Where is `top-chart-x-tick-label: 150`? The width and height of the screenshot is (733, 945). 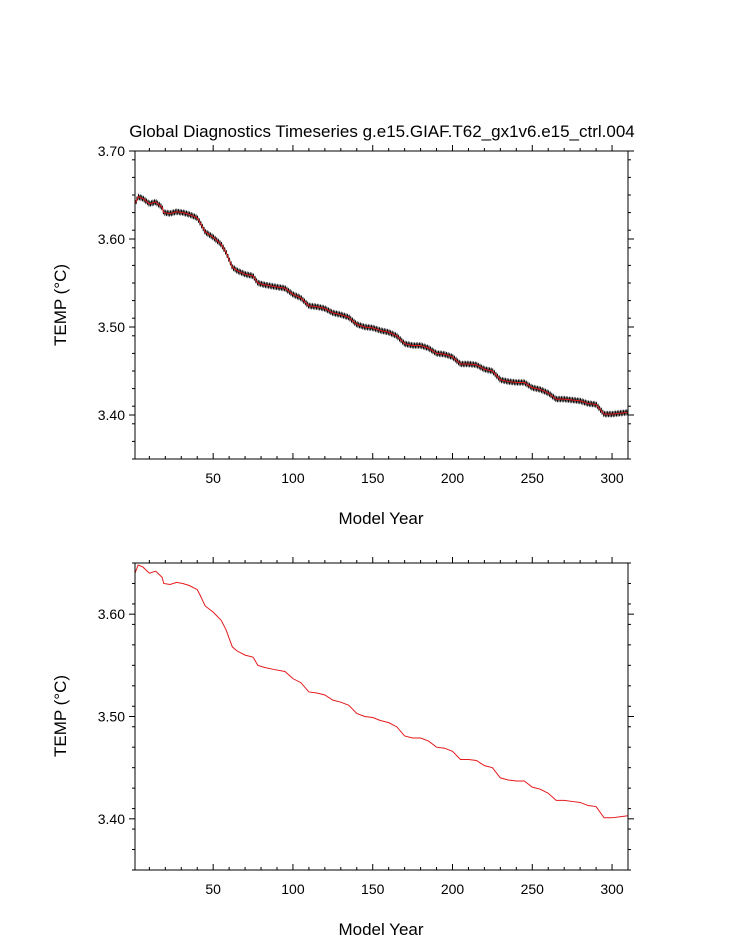
top-chart-x-tick-label: 150 is located at coordinates (373, 478).